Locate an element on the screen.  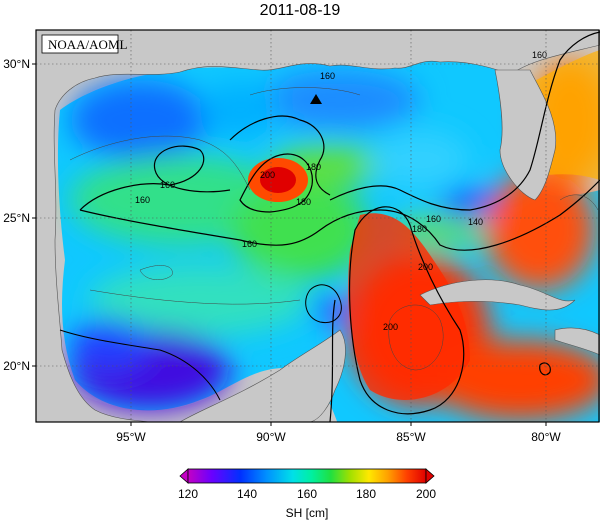
colorbar-tick: 160 is located at coordinates (307, 494).